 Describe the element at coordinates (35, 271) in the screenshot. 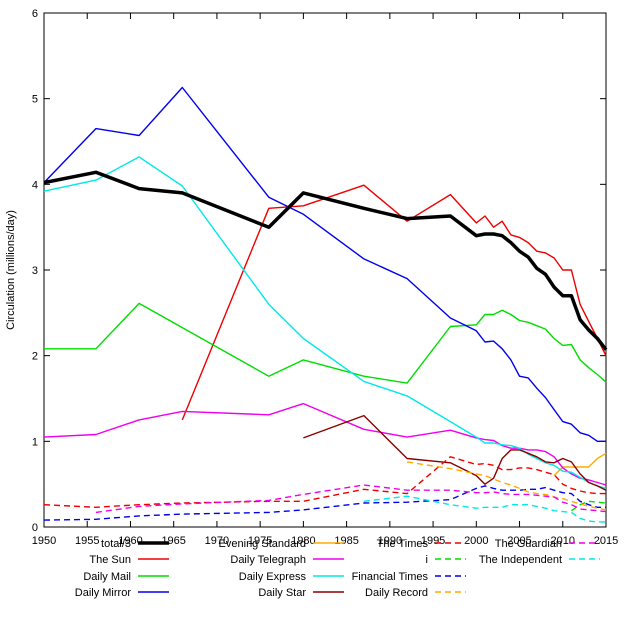

I see `y-tick-label: 3` at that location.